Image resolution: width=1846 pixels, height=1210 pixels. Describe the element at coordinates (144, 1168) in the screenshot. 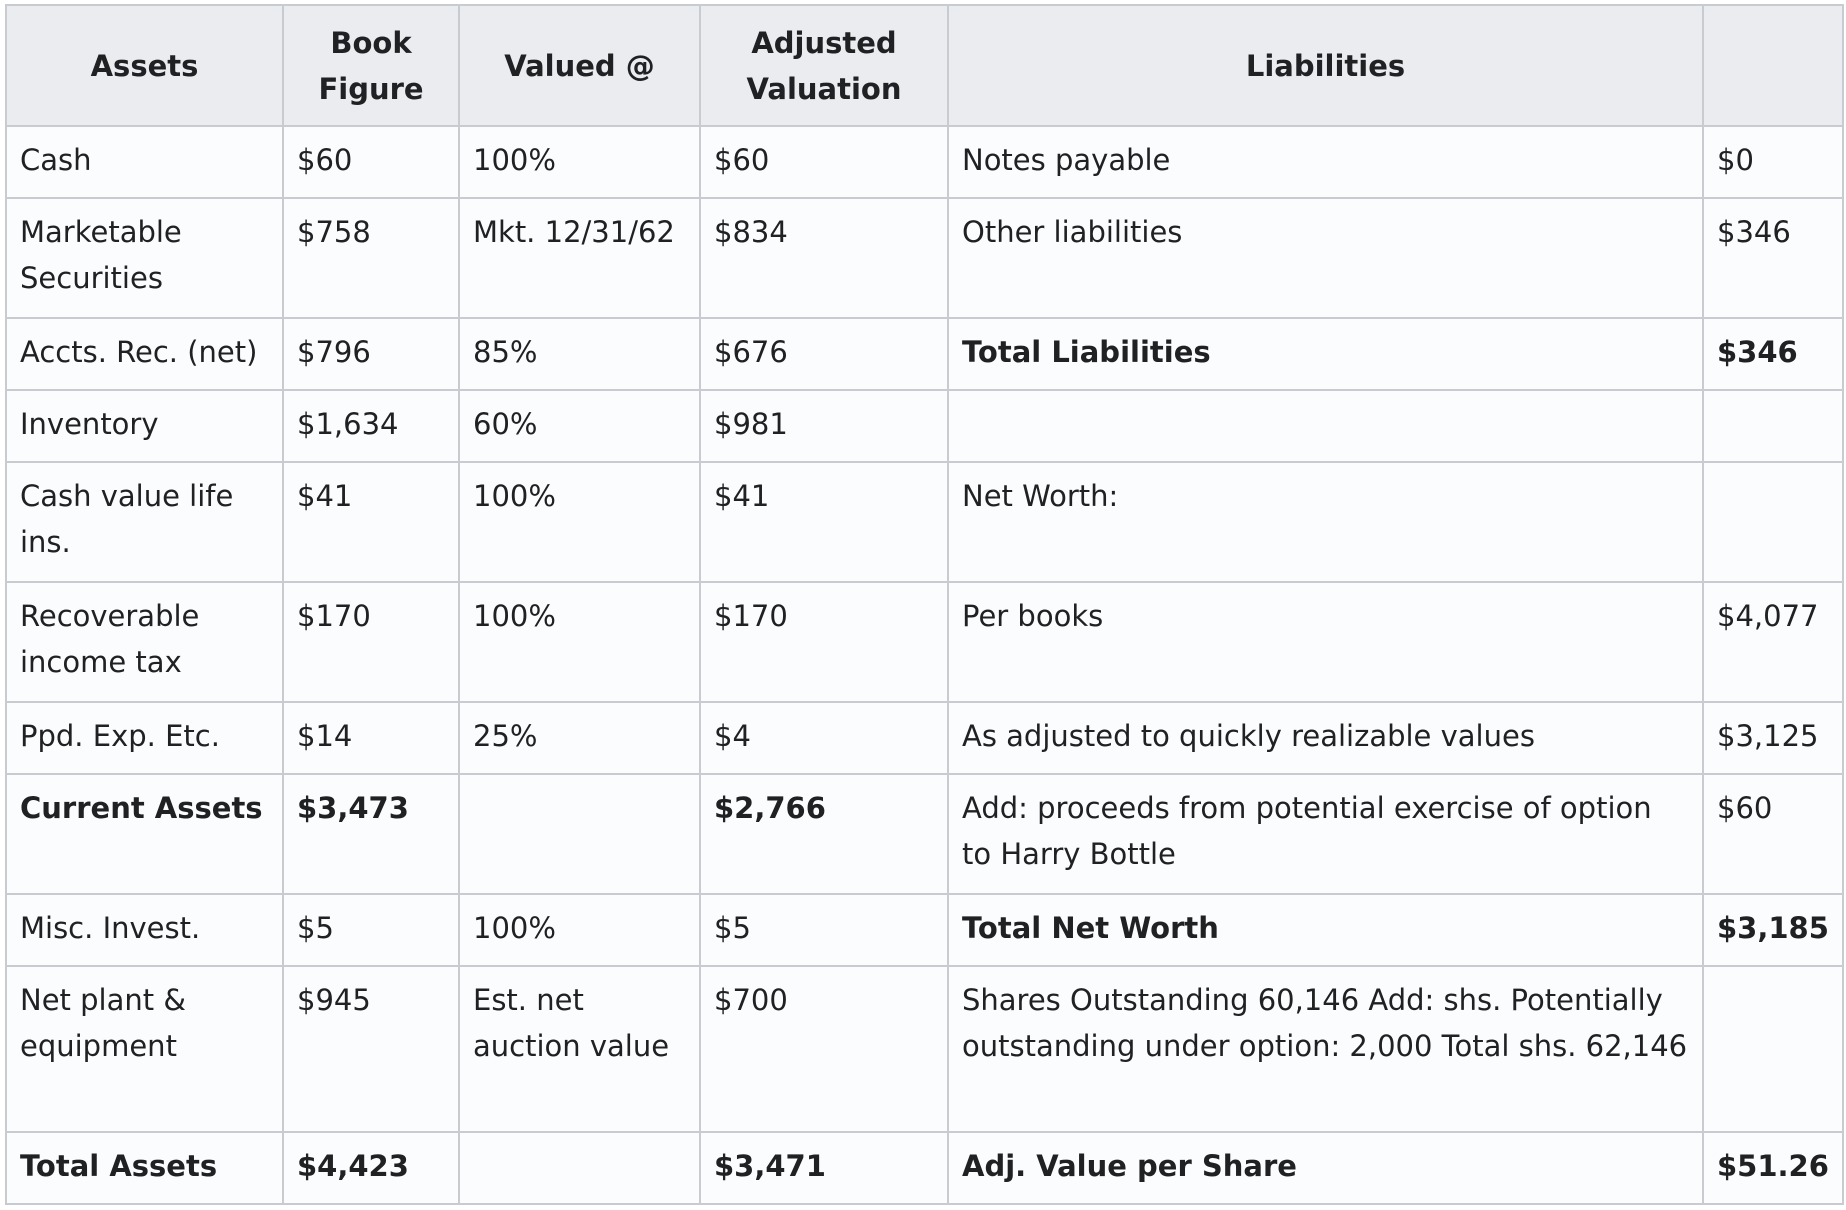

I see `total-assets-label: Total Assets` at that location.